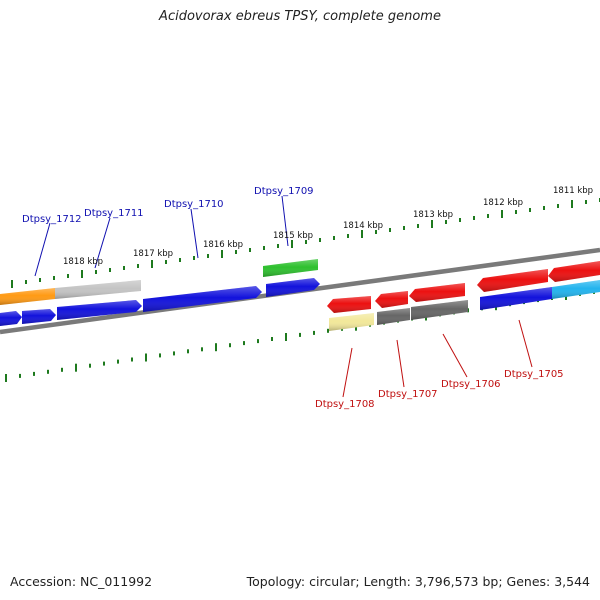  What do you see at coordinates (39, 316) in the screenshot?
I see `gene-forward-b-shade` at bounding box center [39, 316].